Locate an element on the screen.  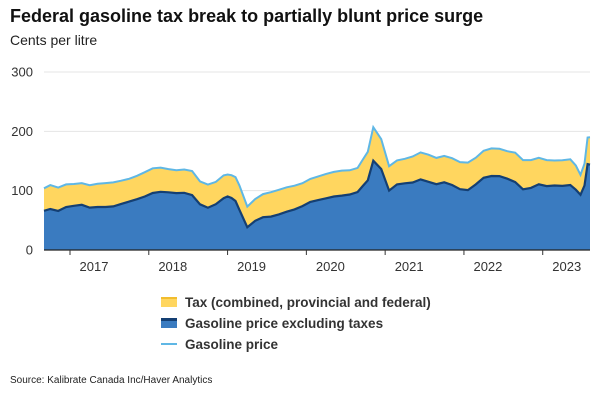
price-swatch is located at coordinates (169, 344).